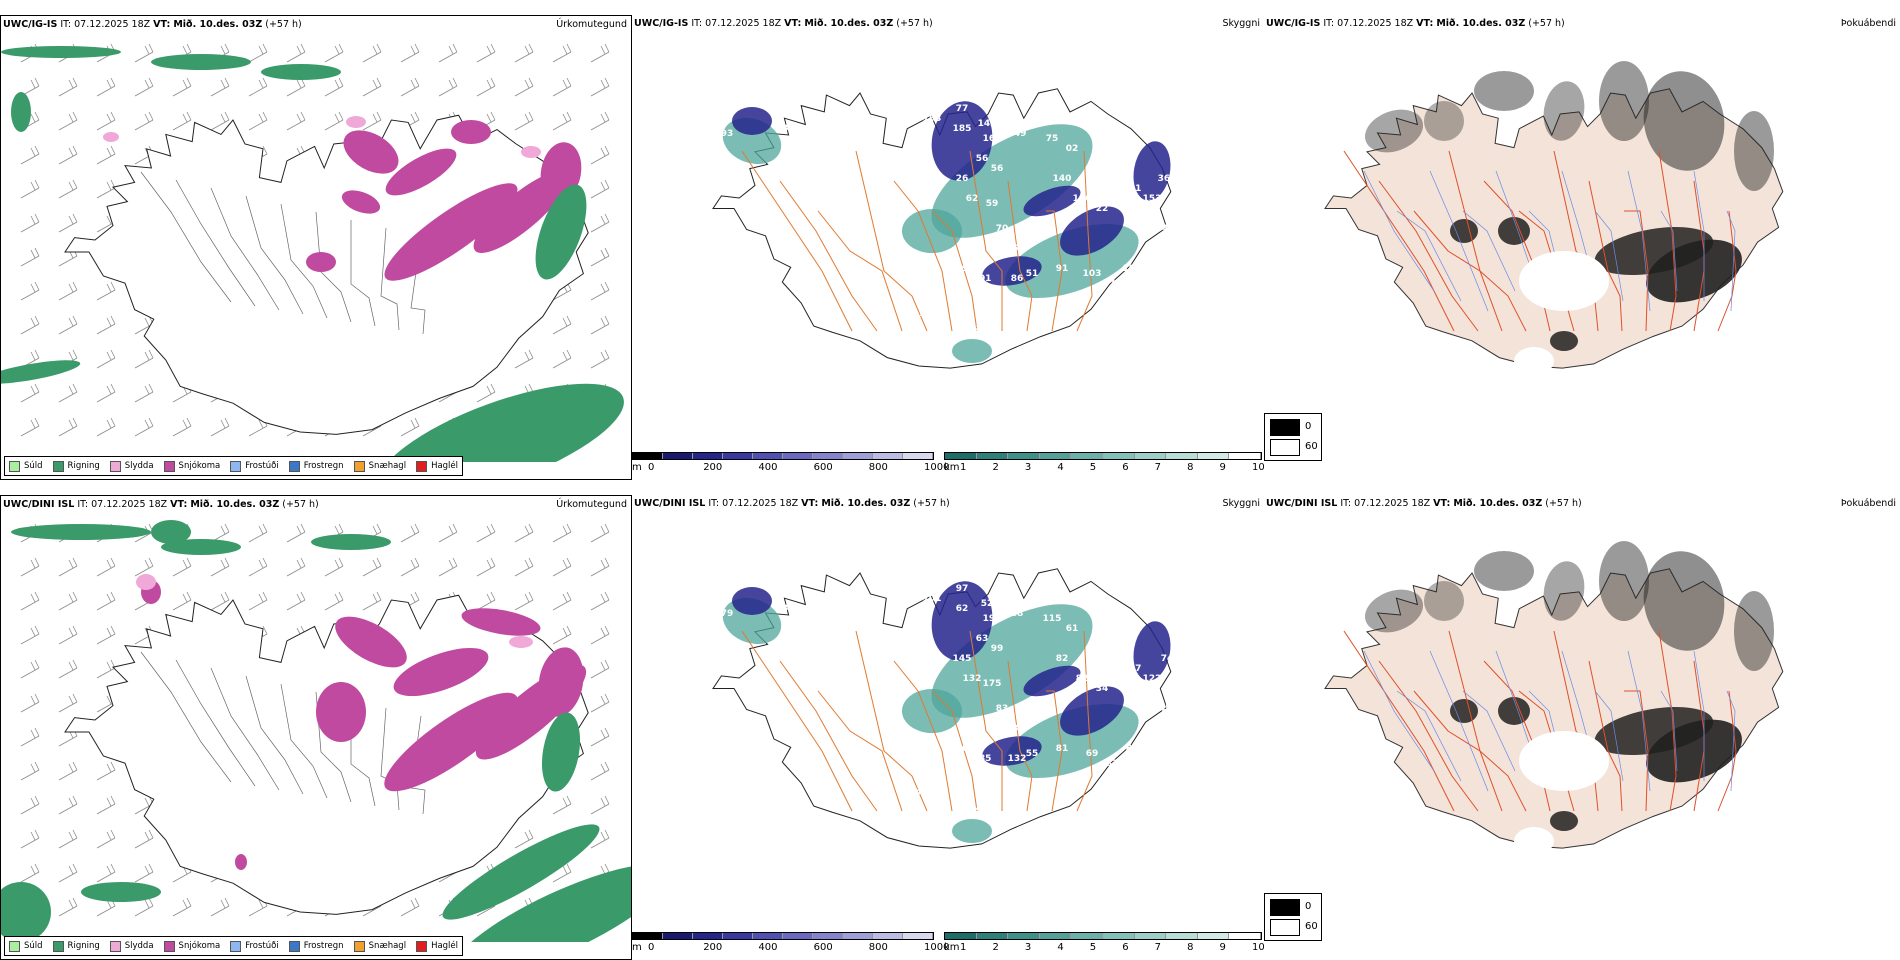 The image size is (1900, 960). What do you see at coordinates (445, 466) in the screenshot?
I see `legend-label: Haglél` at bounding box center [445, 466].